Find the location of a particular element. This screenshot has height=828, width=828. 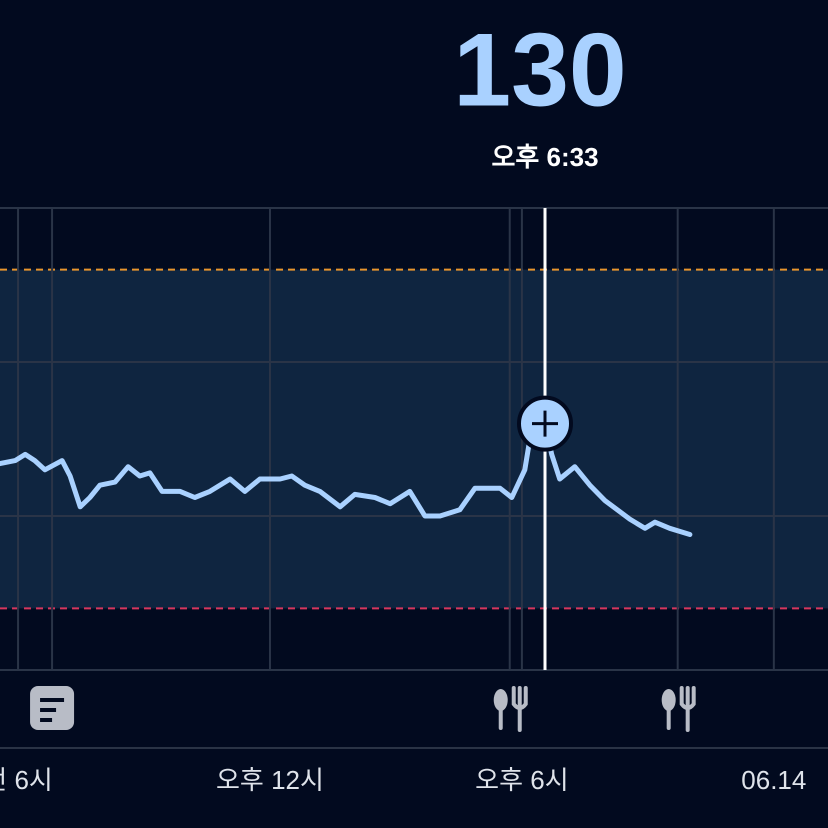

marker-plus is located at coordinates (545, 423).